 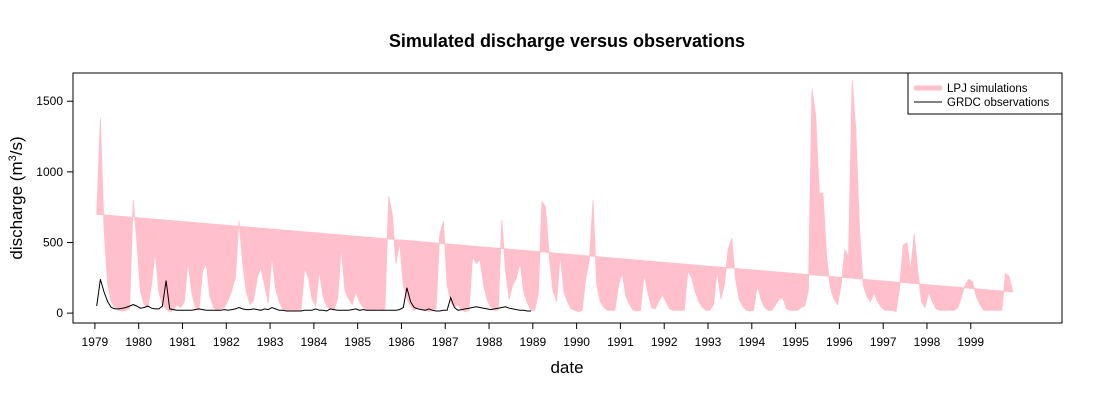 I want to click on x-tick-label: 1999, so click(x=970, y=342).